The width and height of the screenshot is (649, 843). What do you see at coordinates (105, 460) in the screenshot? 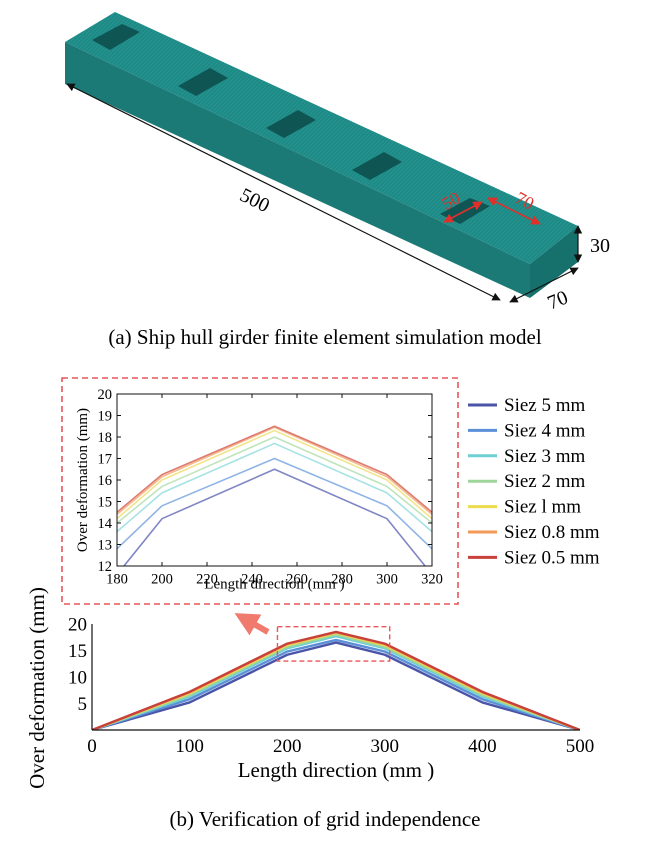
I see `inset-y-tick-label: 17` at bounding box center [105, 460].